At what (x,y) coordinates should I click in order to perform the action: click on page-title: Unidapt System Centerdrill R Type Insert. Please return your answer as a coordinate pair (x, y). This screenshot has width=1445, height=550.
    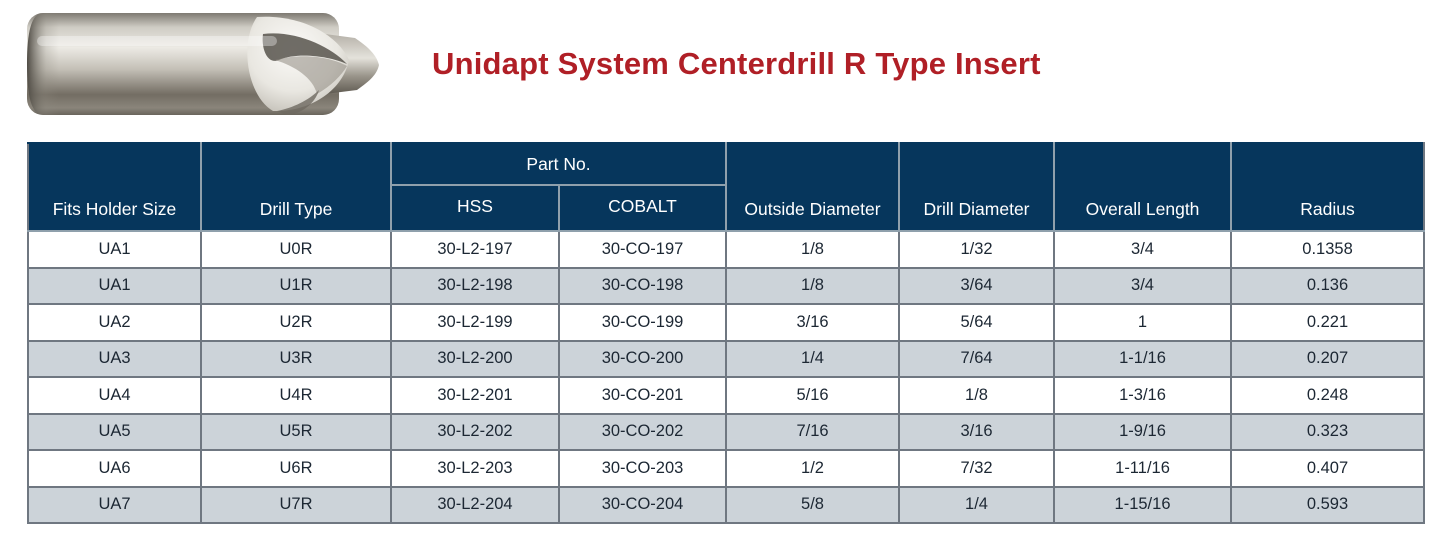
    Looking at the image, I should click on (736, 63).